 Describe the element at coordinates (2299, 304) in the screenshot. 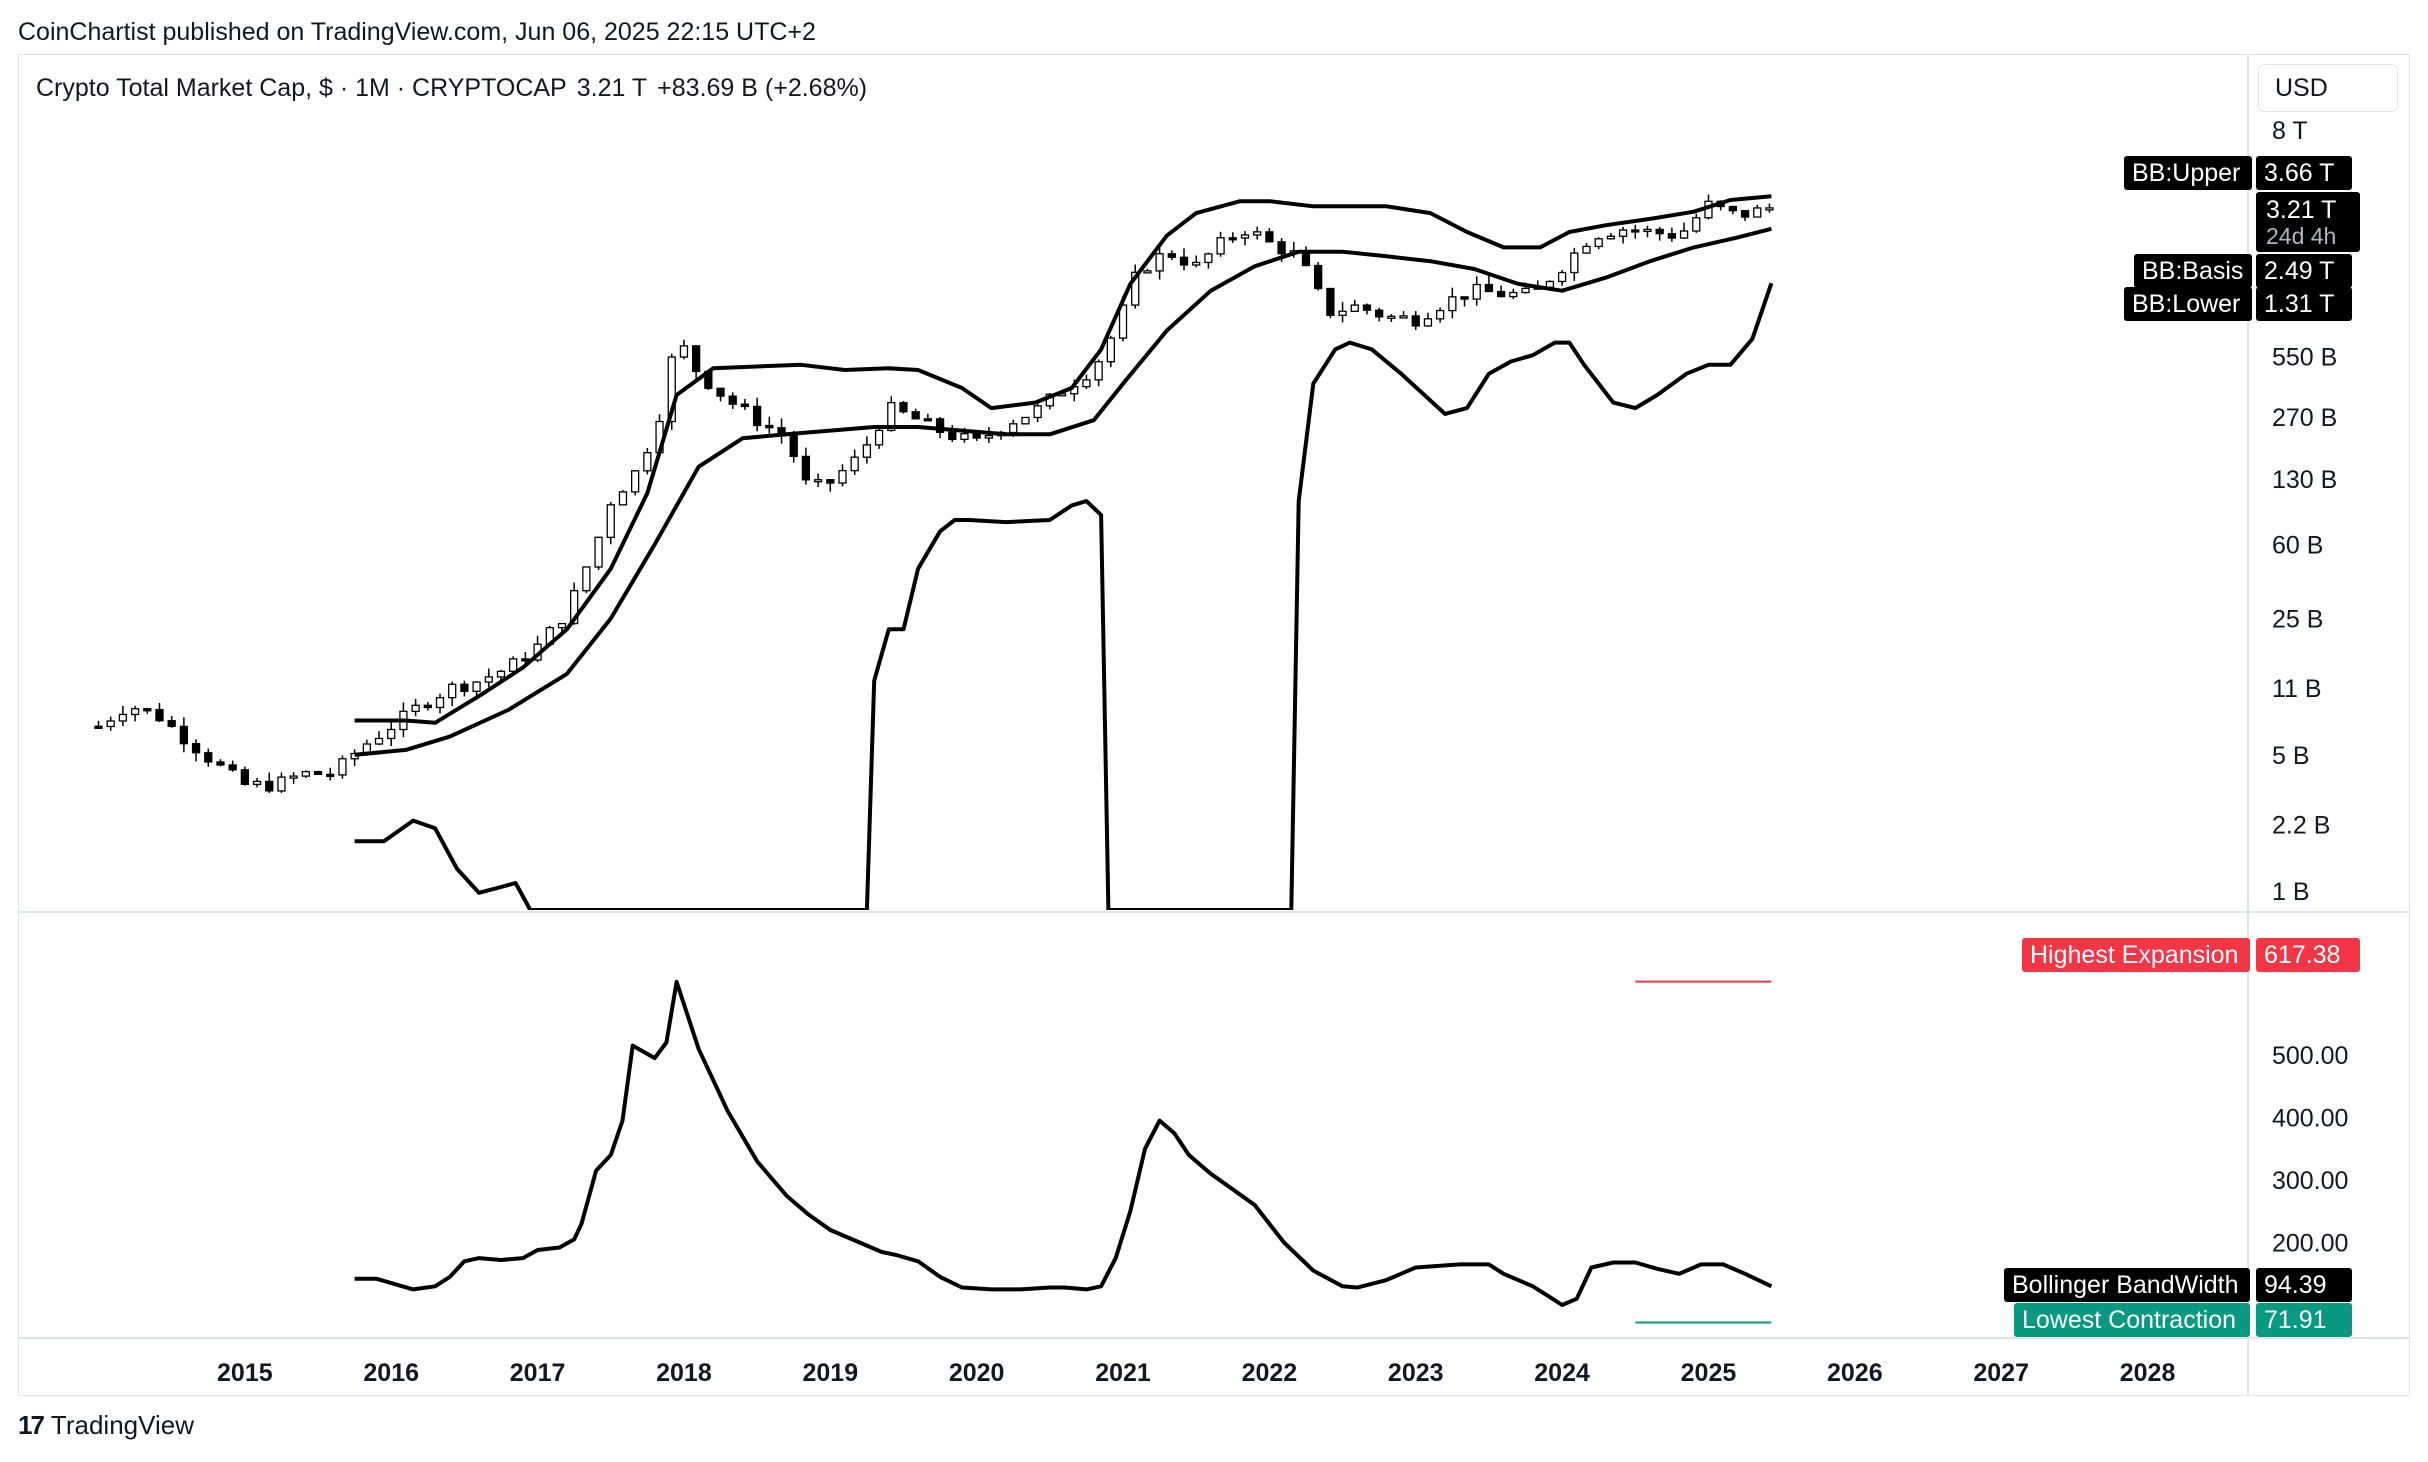

I see `bb-lower-value-tag-text: 1.31 T` at that location.